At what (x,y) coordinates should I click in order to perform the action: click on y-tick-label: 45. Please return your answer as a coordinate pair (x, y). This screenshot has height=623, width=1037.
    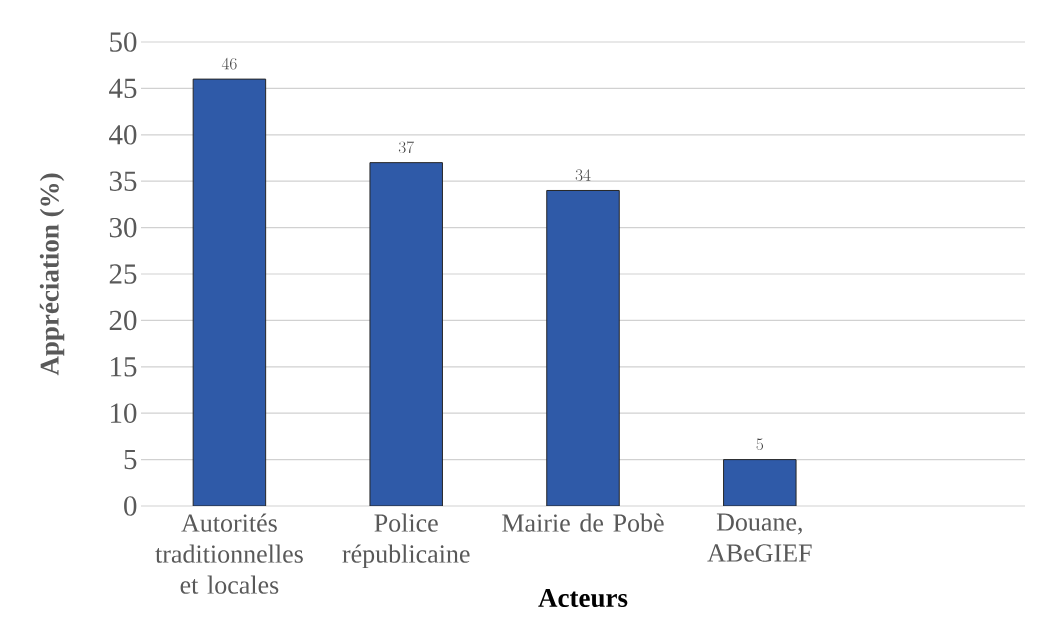
    Looking at the image, I should click on (123, 88).